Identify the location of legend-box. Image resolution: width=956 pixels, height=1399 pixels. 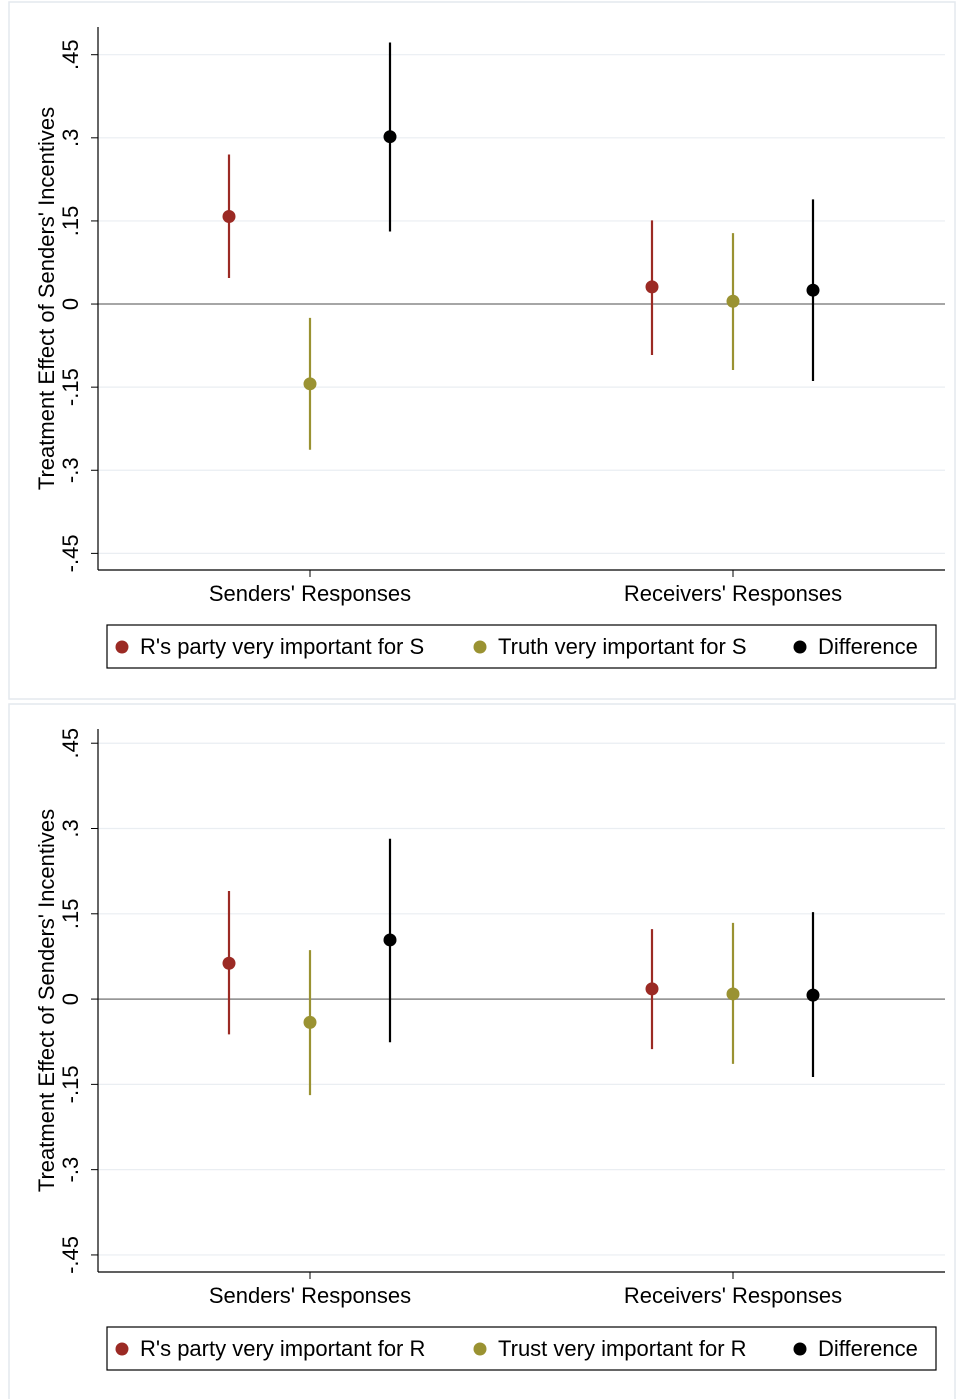
(521, 646).